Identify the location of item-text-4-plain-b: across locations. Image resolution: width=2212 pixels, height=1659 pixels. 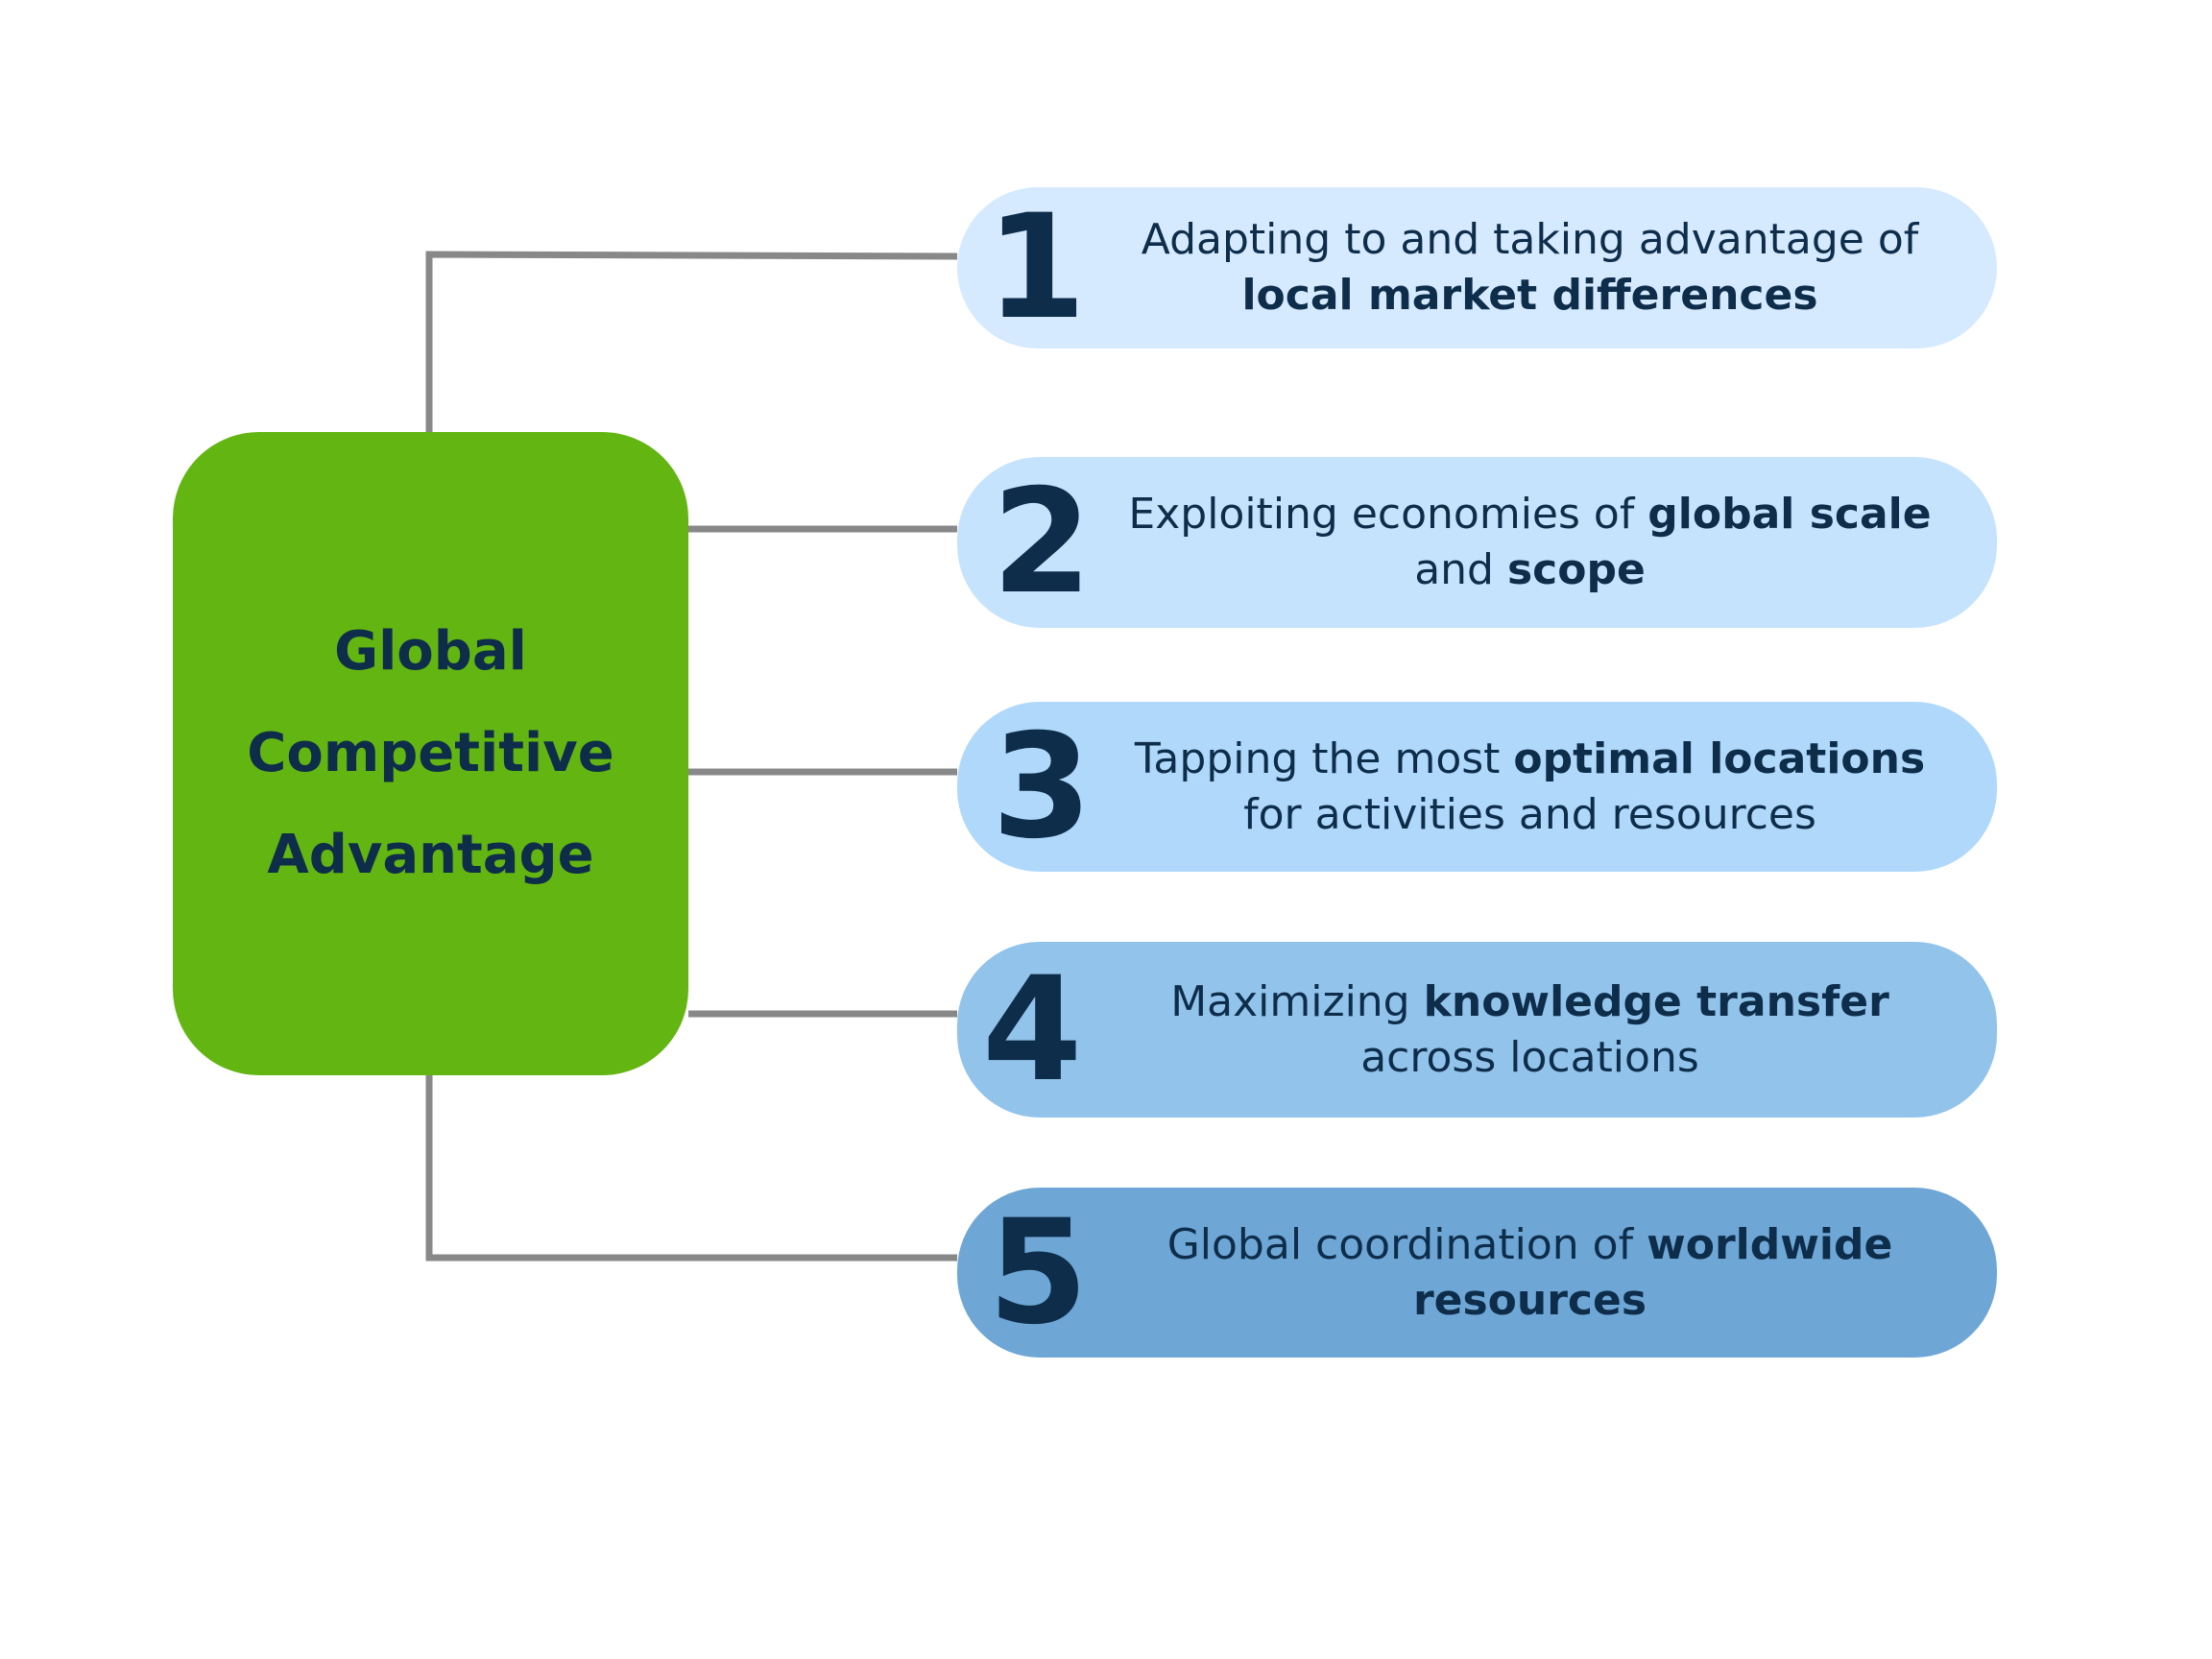
(1529, 1057).